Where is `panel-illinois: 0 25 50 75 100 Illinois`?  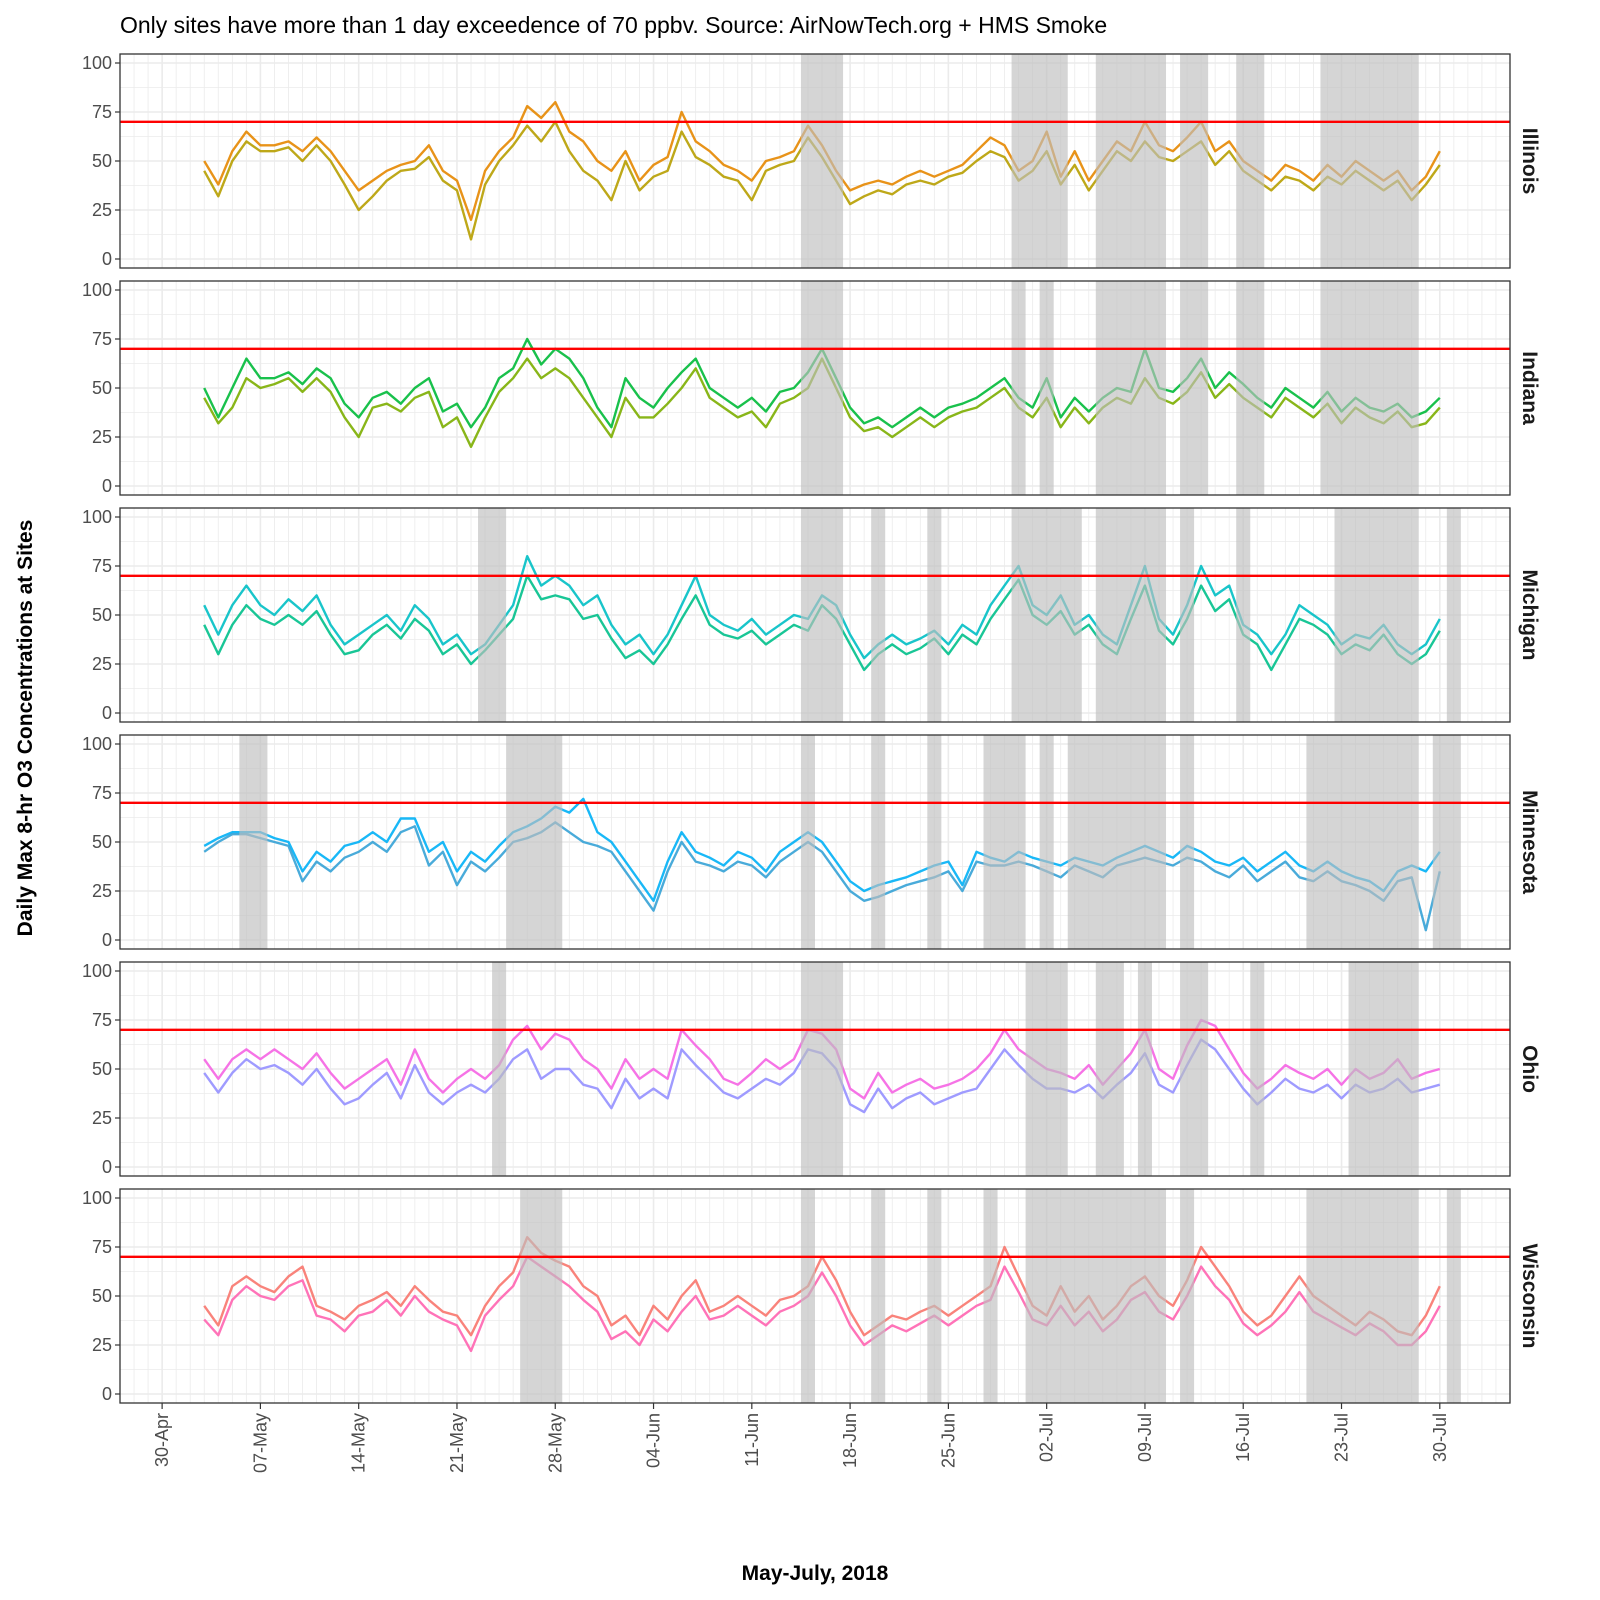 panel-illinois: 0 25 50 75 100 Illinois is located at coordinates (811, 161).